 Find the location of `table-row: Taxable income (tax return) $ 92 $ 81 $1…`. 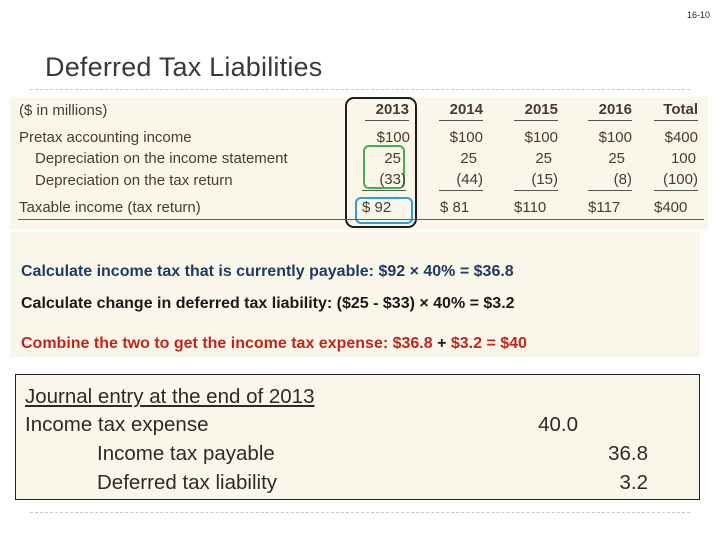

table-row: Taxable income (tax return) $ 92 $ 81 $1… is located at coordinates (359, 208).